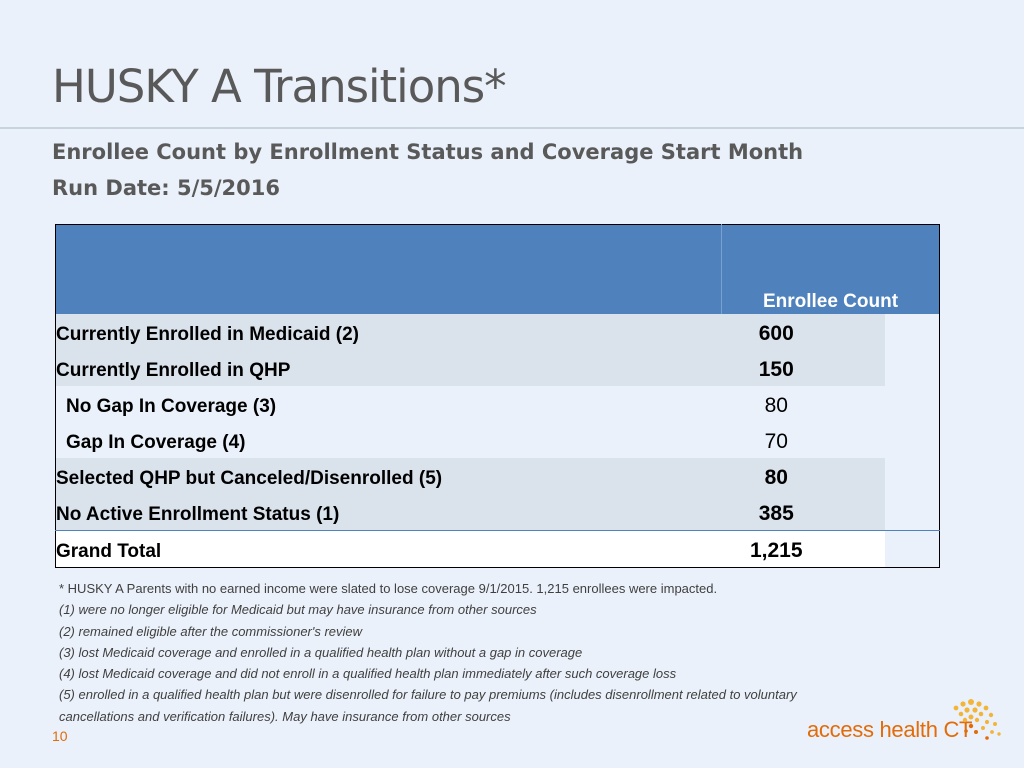 The image size is (1024, 768). I want to click on grand-total-row: Grand Total 1,215, so click(497, 549).